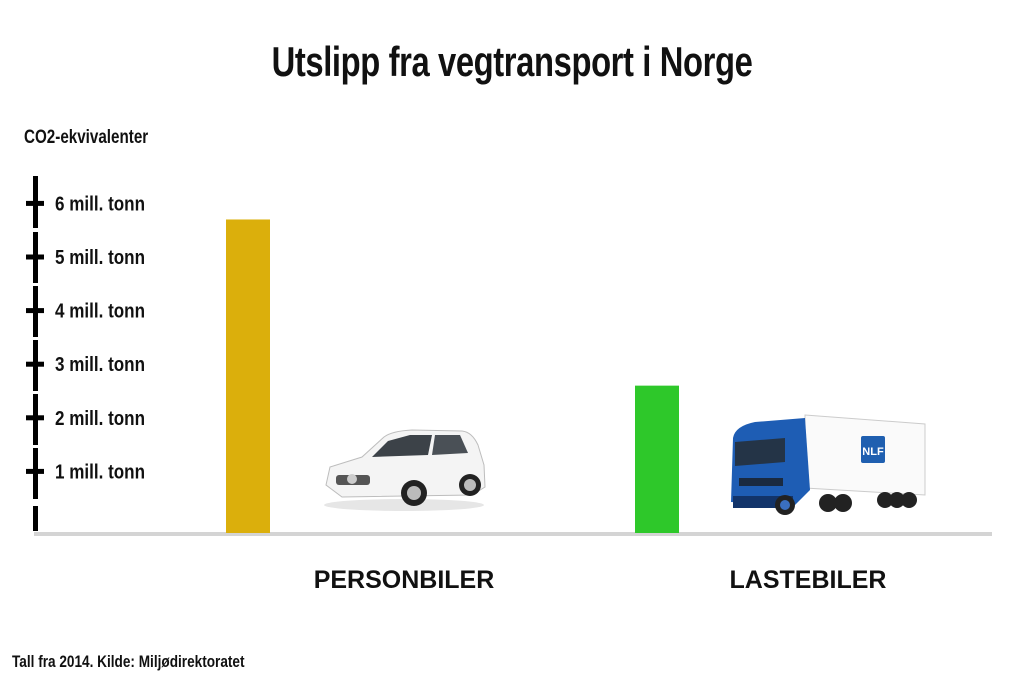  What do you see at coordinates (35, 518) in the screenshot?
I see `axis-segment` at bounding box center [35, 518].